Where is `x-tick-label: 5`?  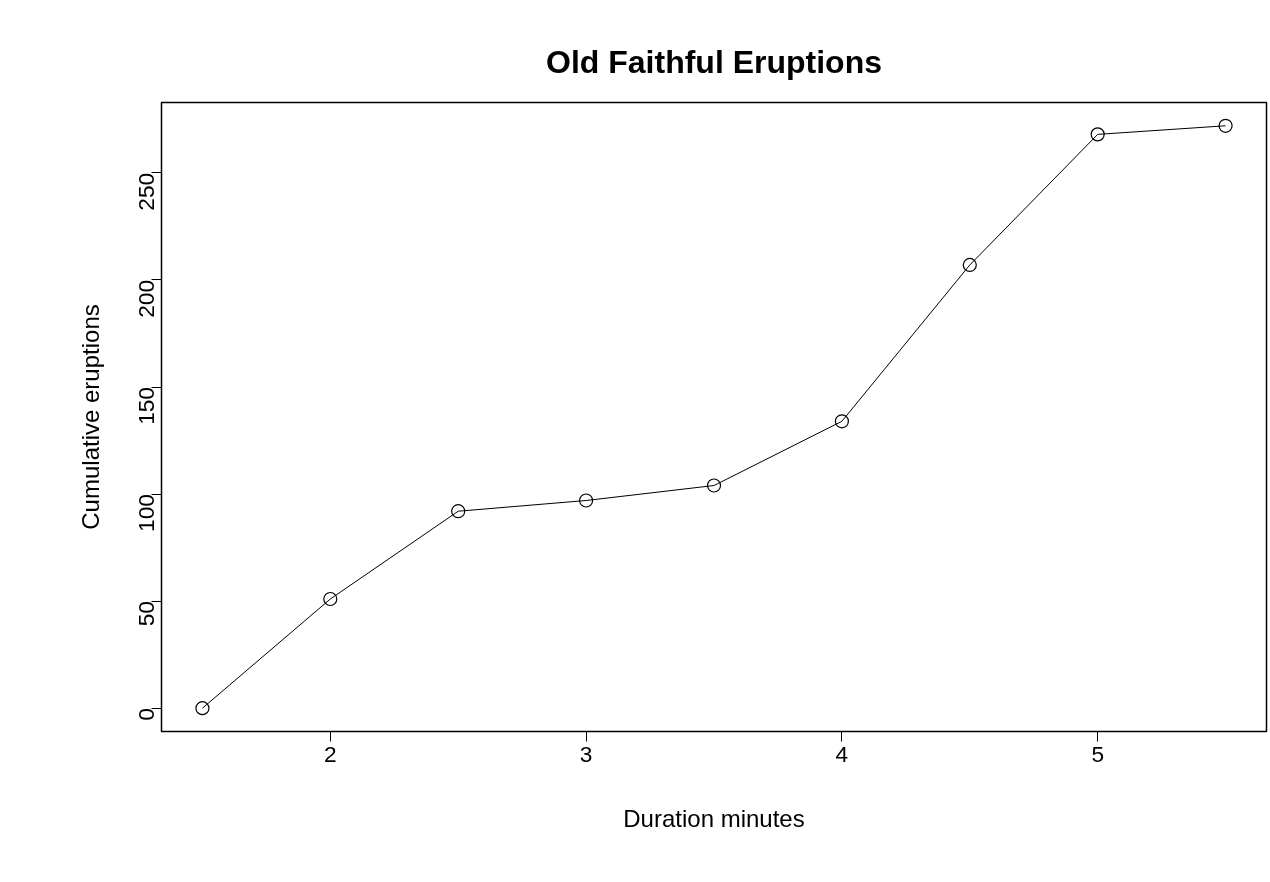 x-tick-label: 5 is located at coordinates (1097, 753).